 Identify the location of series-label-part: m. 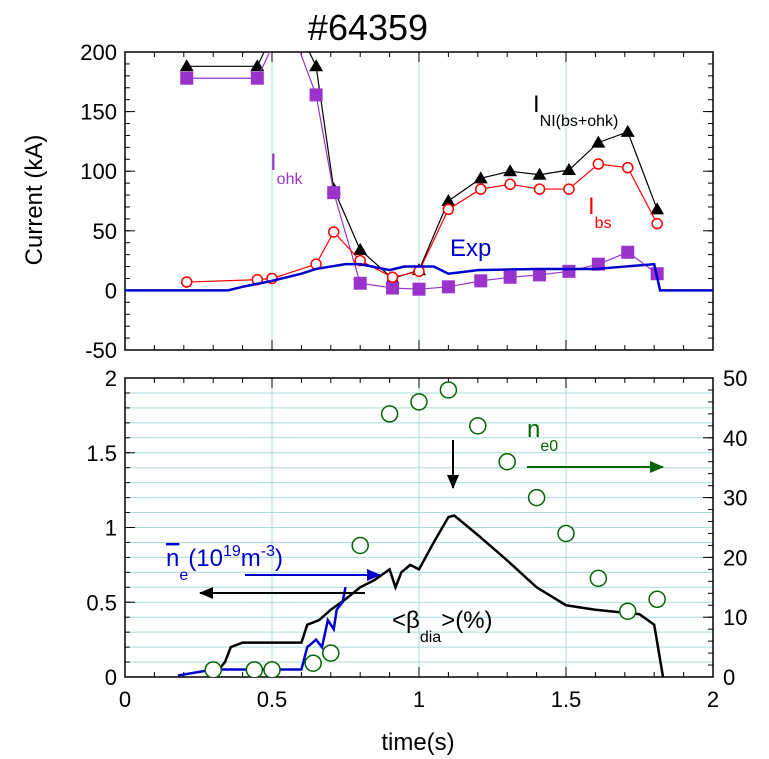
(251, 558).